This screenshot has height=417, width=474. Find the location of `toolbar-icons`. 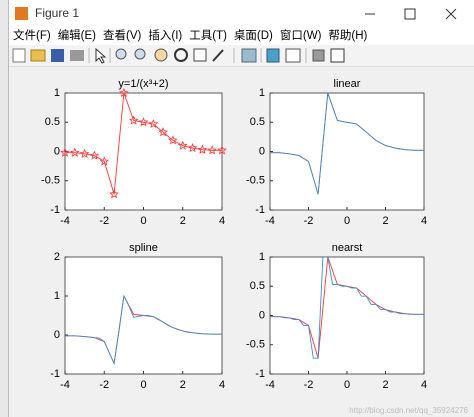

toolbar-icons is located at coordinates (178, 55).